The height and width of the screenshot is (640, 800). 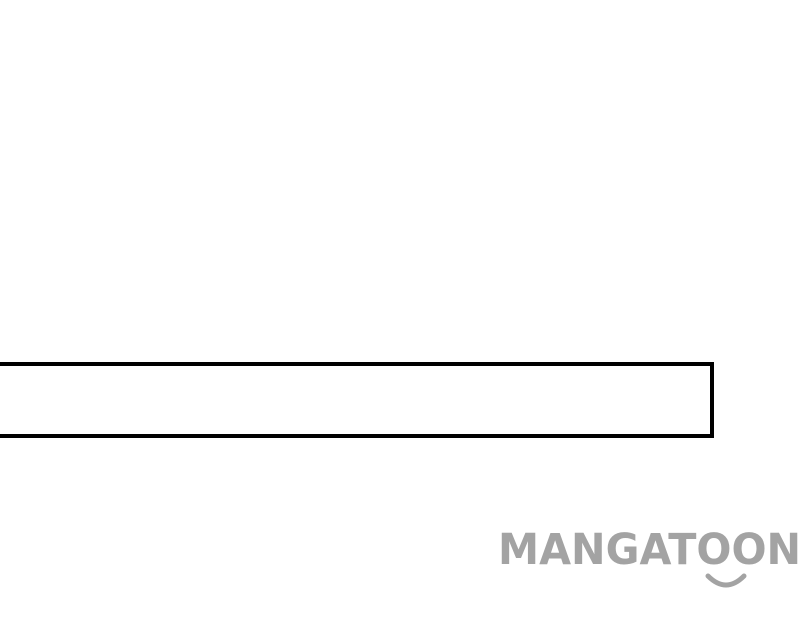 I want to click on comic-panel-border, so click(x=357, y=400).